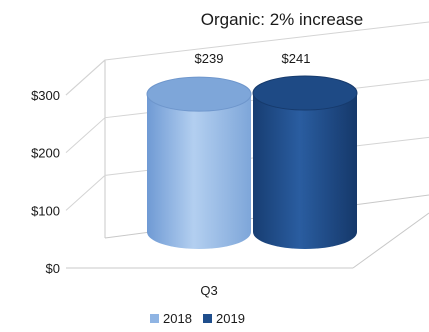 This screenshot has height=332, width=429. Describe the element at coordinates (45, 95) in the screenshot. I see `y-tick-label: $300` at that location.